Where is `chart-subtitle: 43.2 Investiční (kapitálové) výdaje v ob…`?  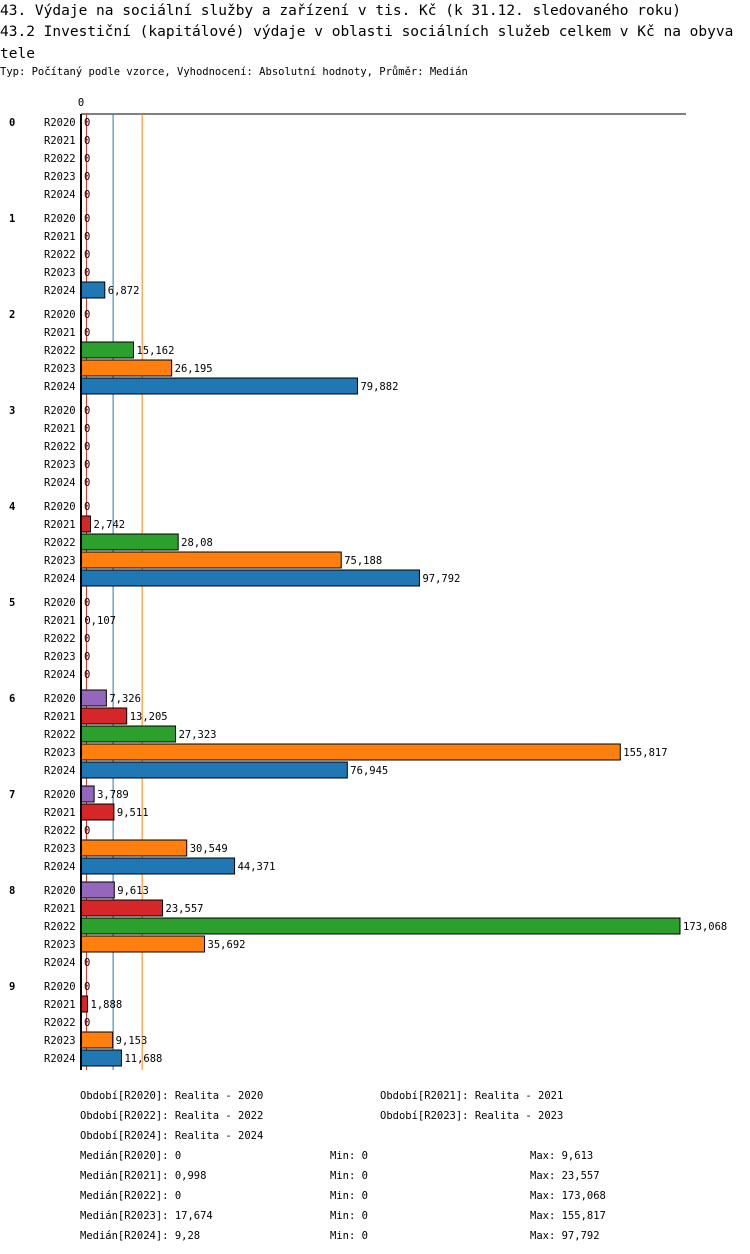 chart-subtitle: 43.2 Investiční (kapitálové) výdaje v ob… is located at coordinates (367, 43).